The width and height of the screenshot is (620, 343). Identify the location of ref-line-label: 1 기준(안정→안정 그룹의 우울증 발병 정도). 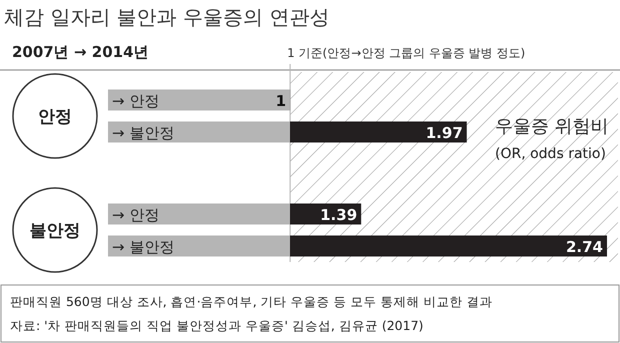
(406, 53).